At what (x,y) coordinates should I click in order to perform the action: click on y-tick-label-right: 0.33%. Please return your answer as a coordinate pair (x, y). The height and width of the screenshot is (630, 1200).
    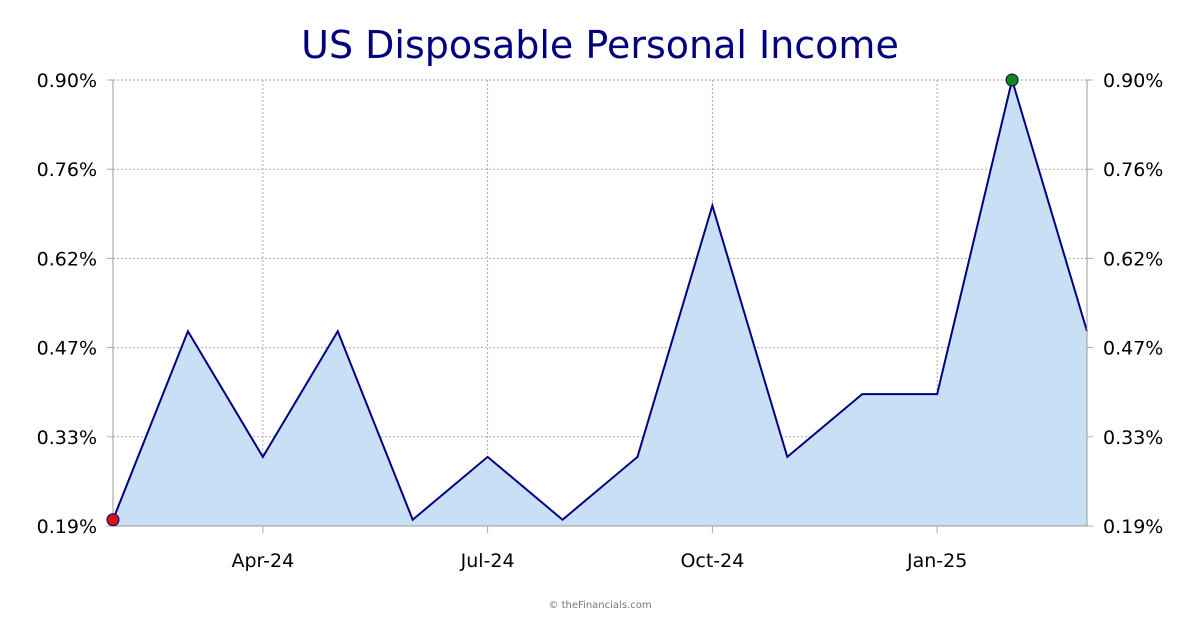
    Looking at the image, I should click on (1133, 438).